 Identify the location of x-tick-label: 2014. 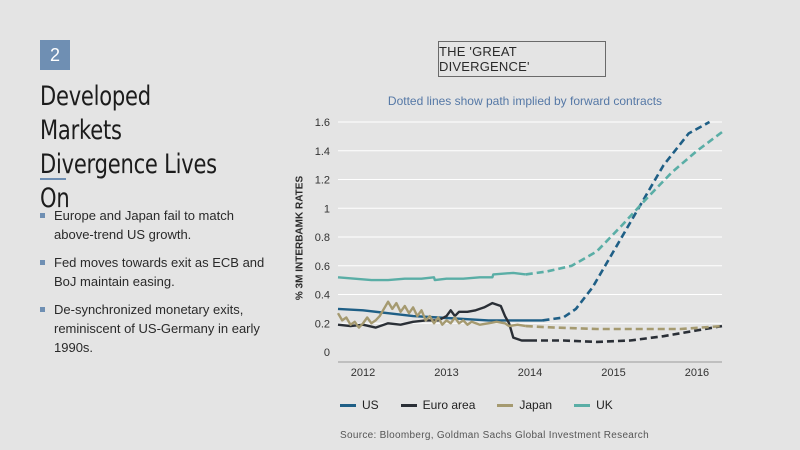
(530, 373).